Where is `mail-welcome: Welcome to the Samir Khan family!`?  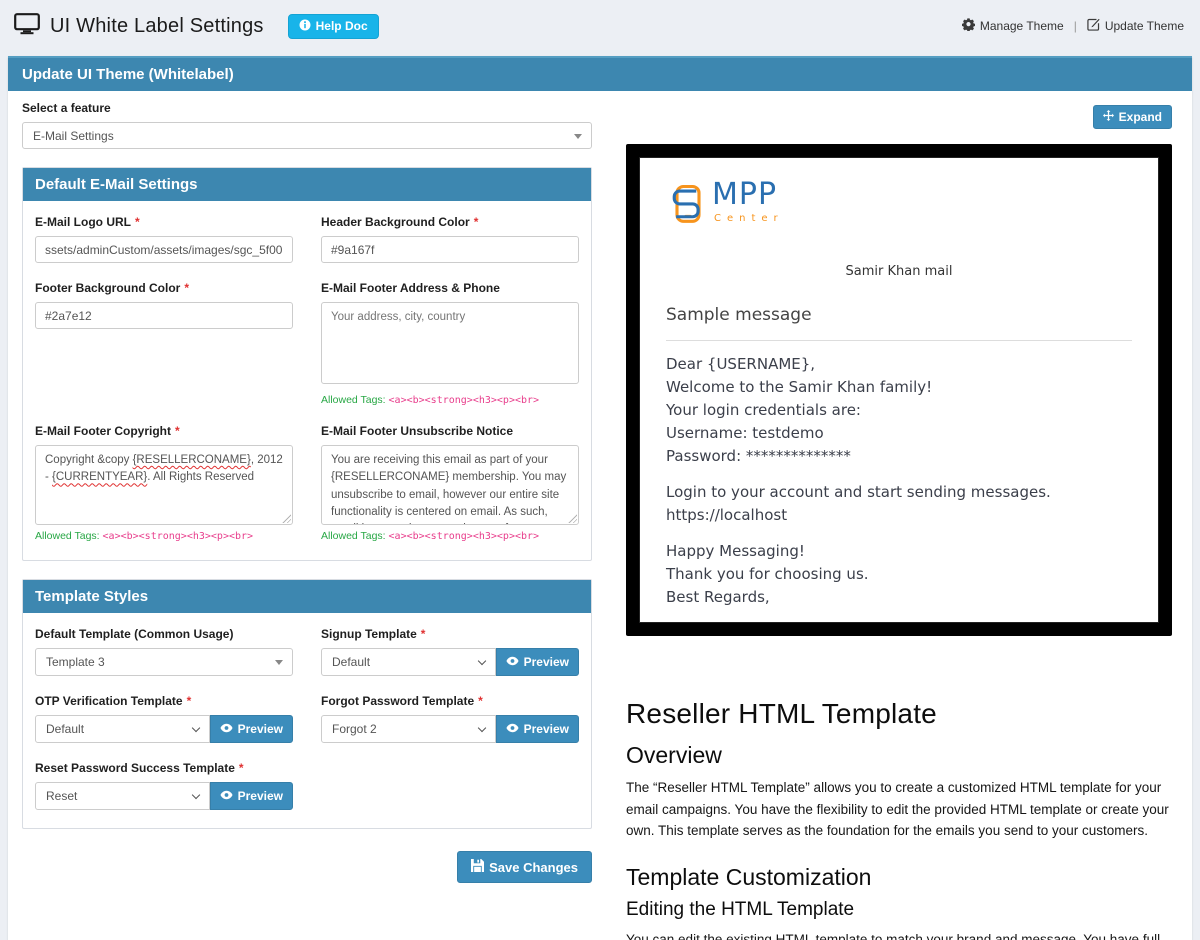
mail-welcome: Welcome to the Samir Khan family! is located at coordinates (799, 387).